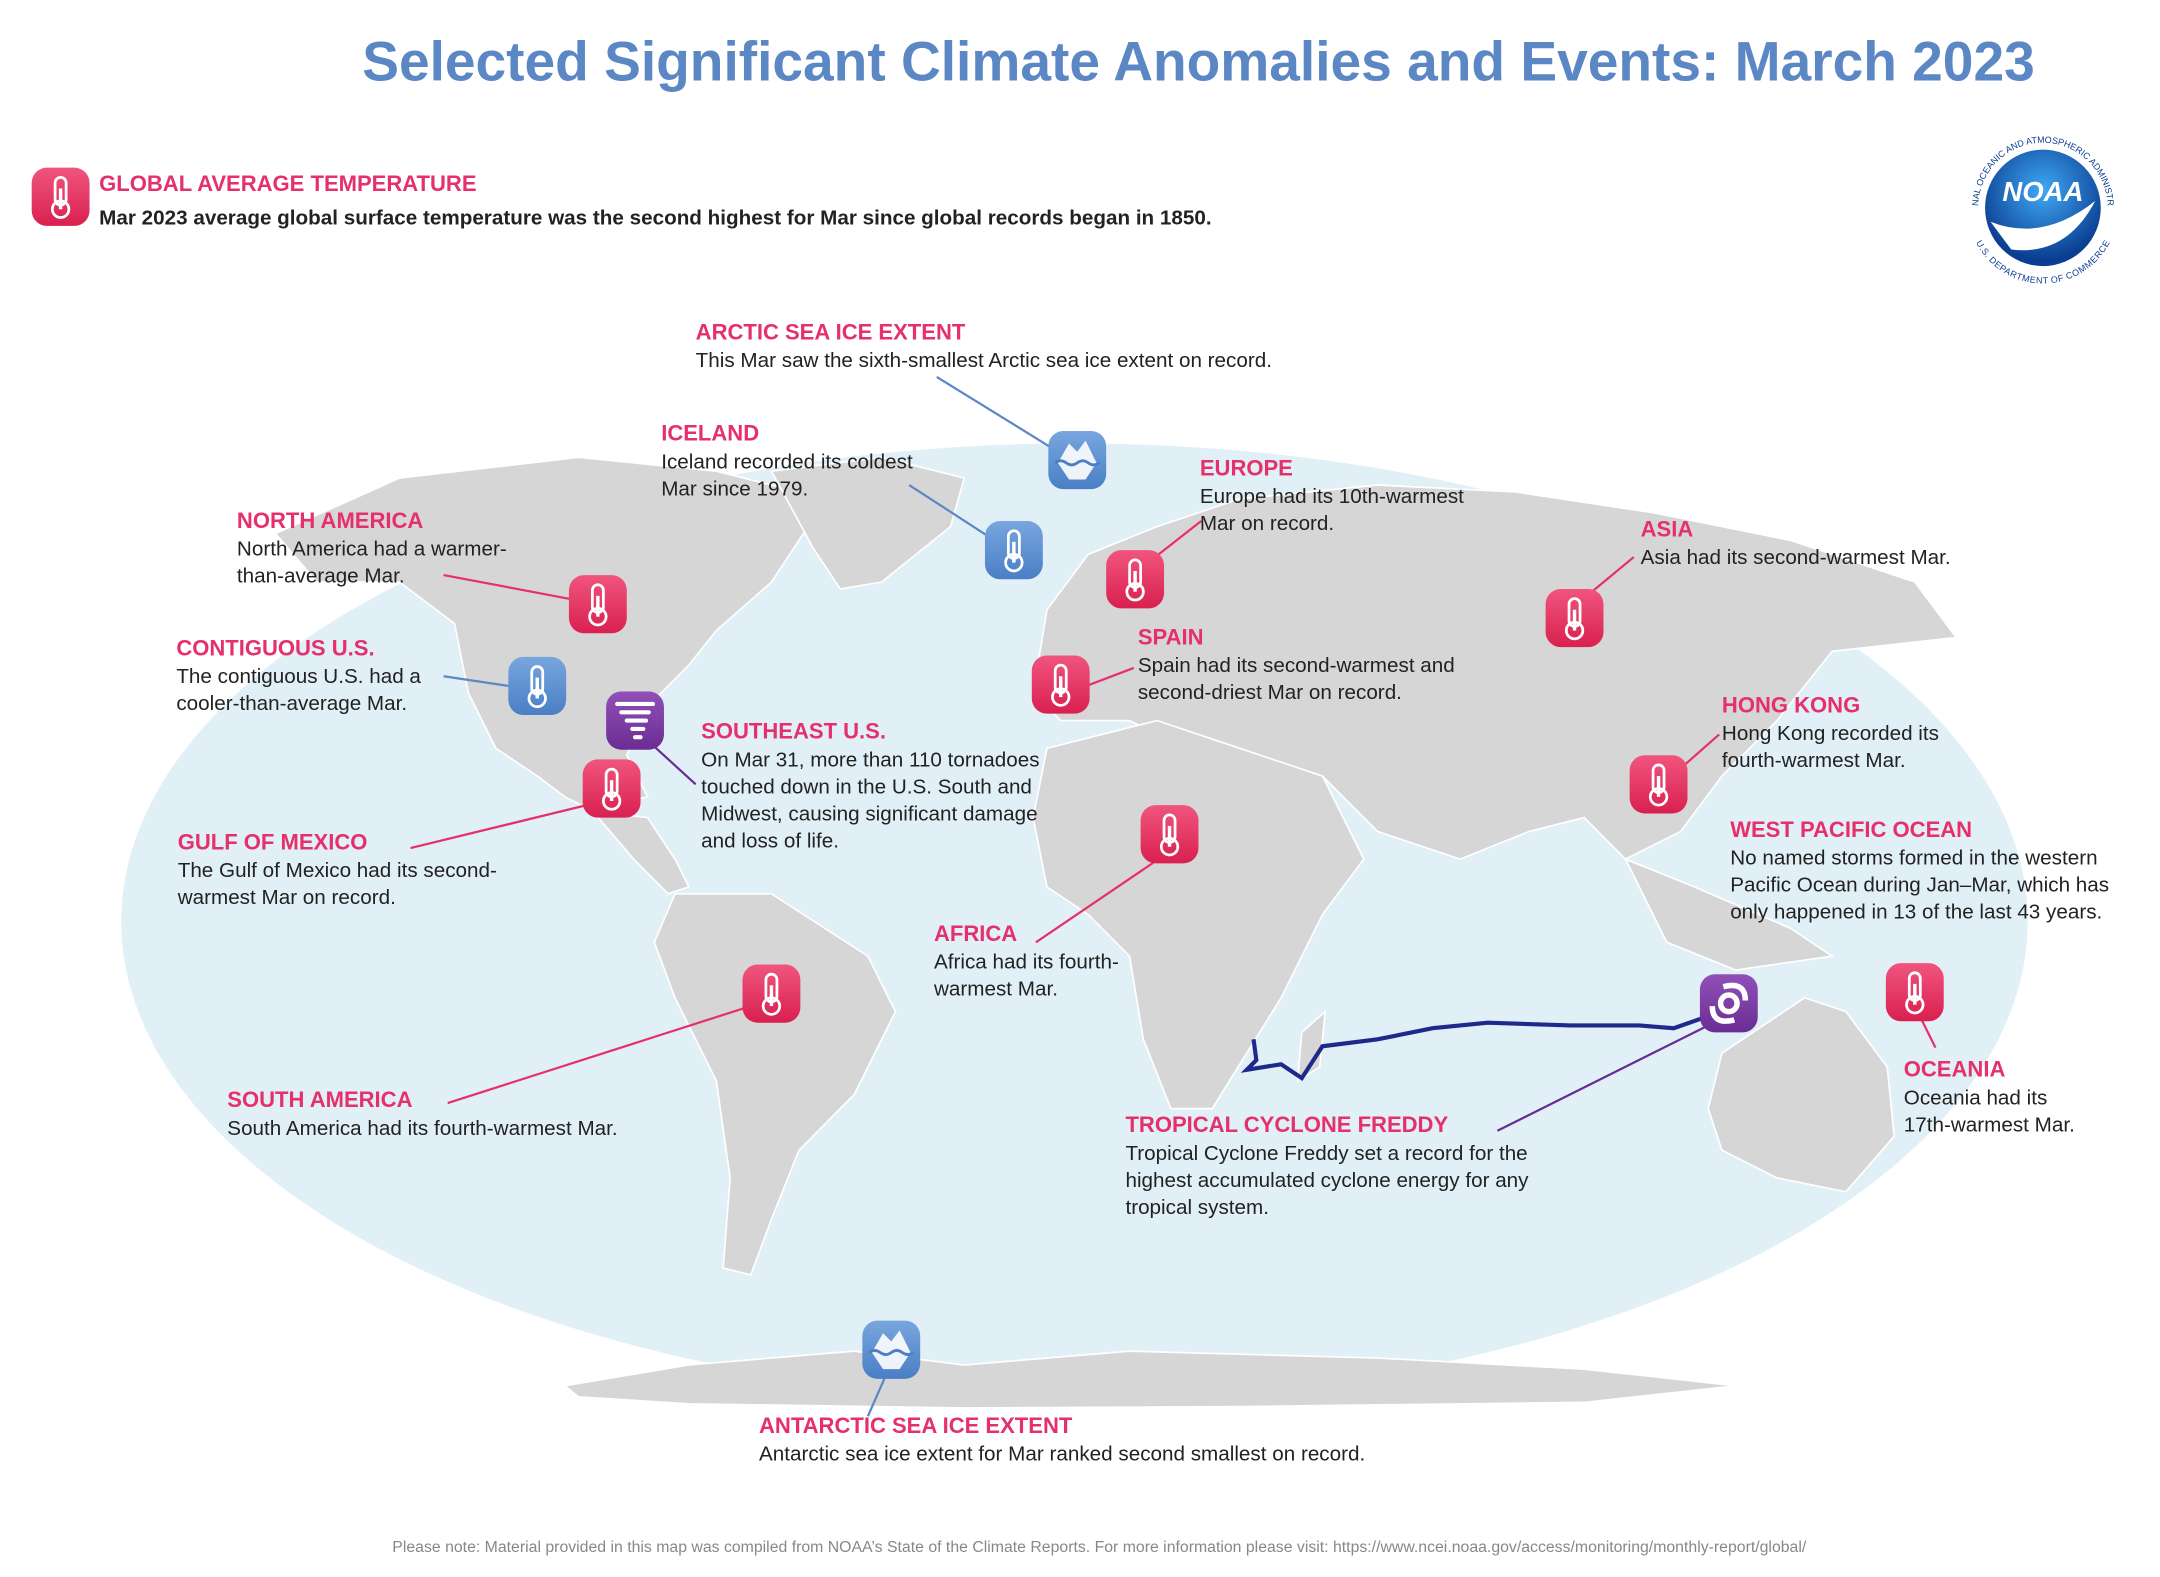 This screenshot has width=2160, height=1577. Describe the element at coordinates (831, 331) in the screenshot. I see `event-heading: ARCTIC SEA ICE EXTENT` at that location.